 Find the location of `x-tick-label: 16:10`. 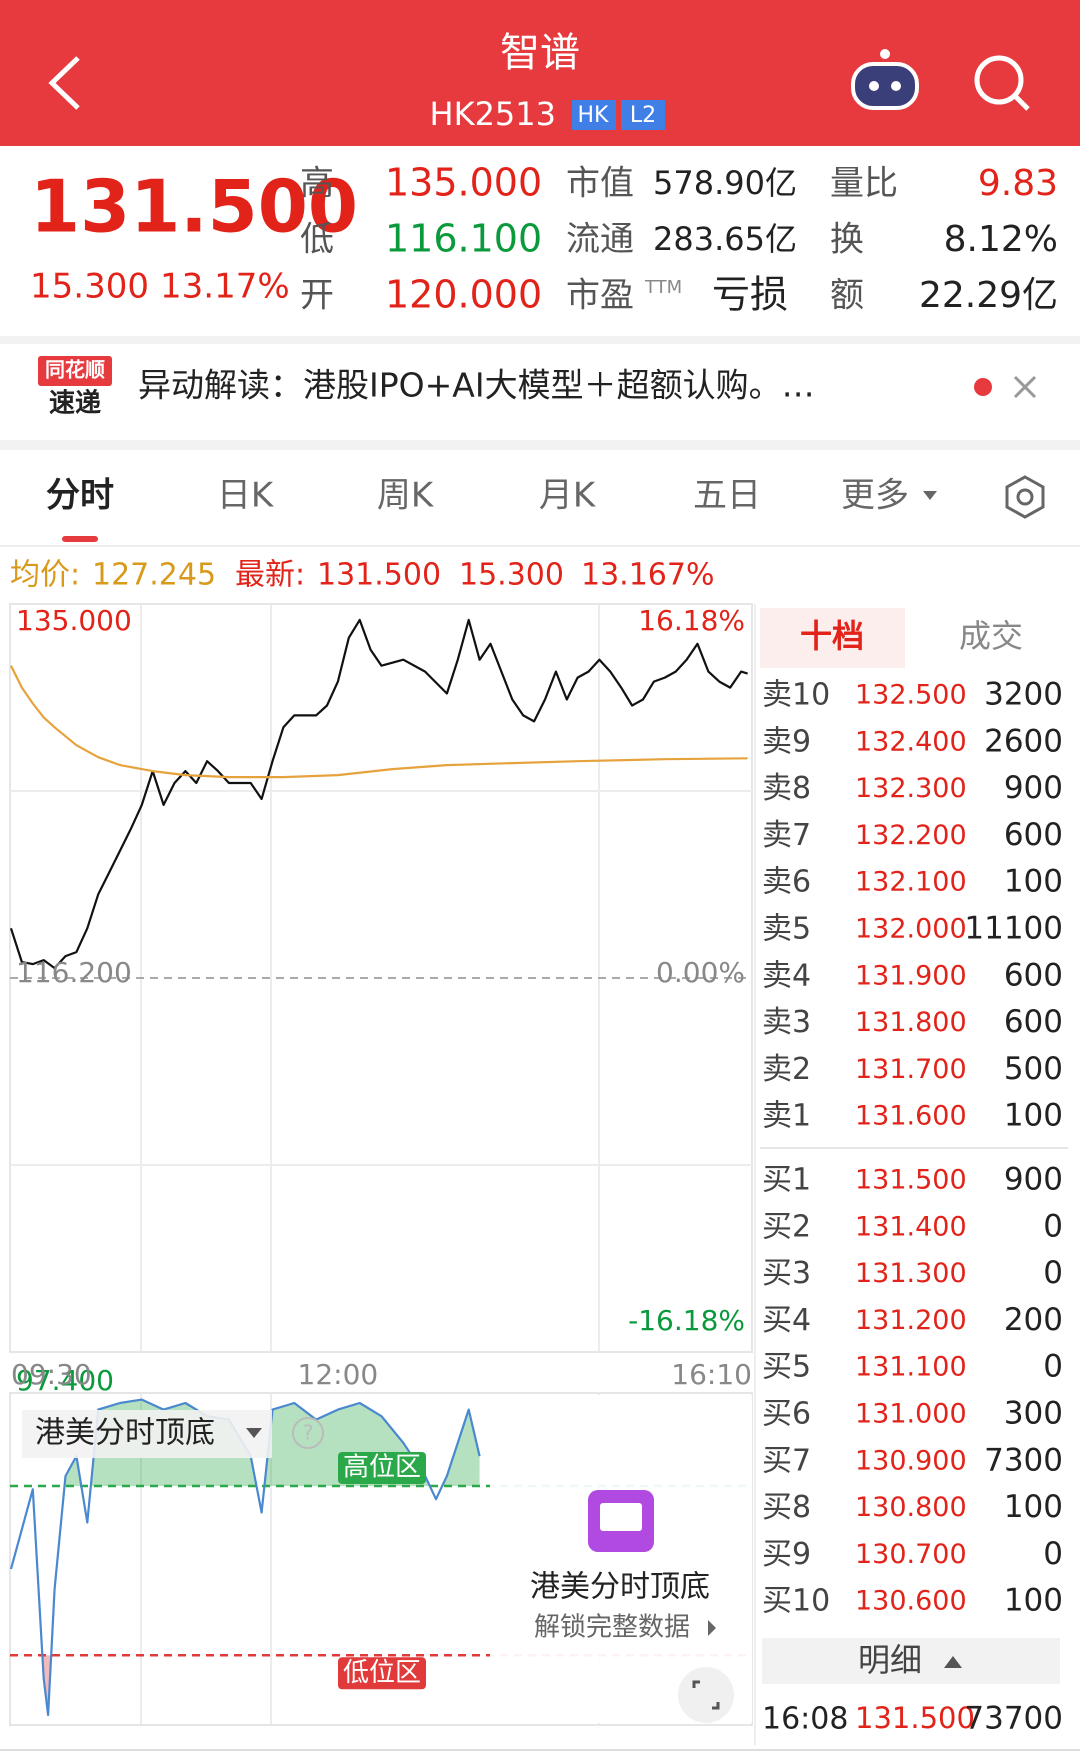

x-tick-label: 16:10 is located at coordinates (711, 1374).